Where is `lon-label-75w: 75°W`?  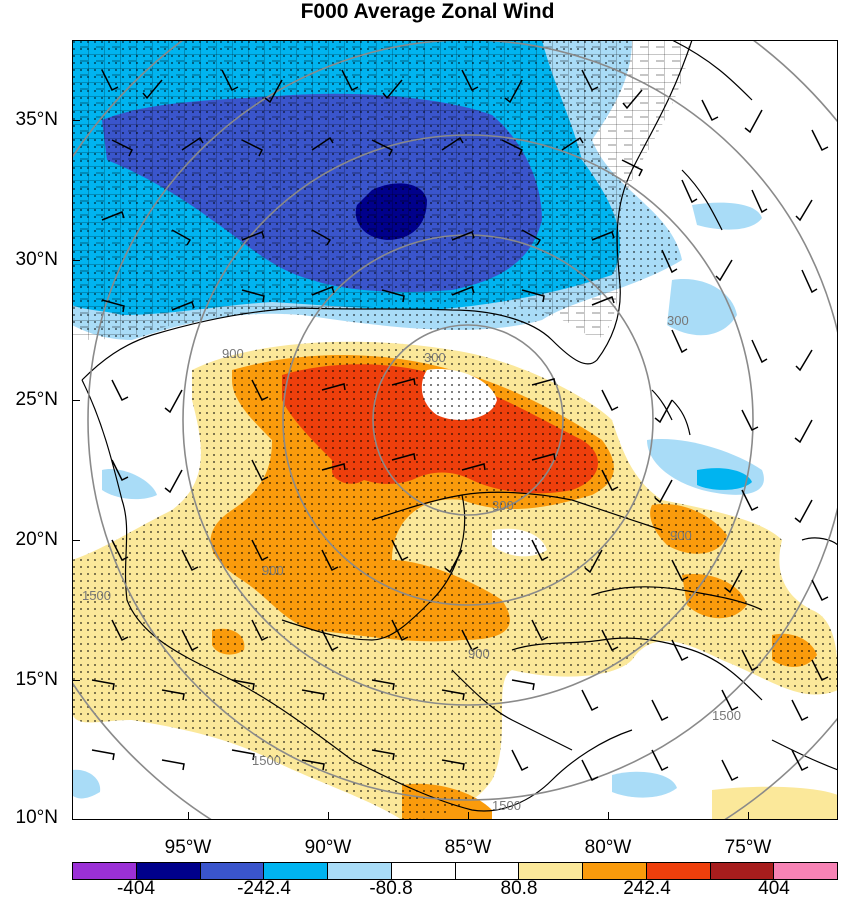
lon-label-75w: 75°W is located at coordinates (748, 847).